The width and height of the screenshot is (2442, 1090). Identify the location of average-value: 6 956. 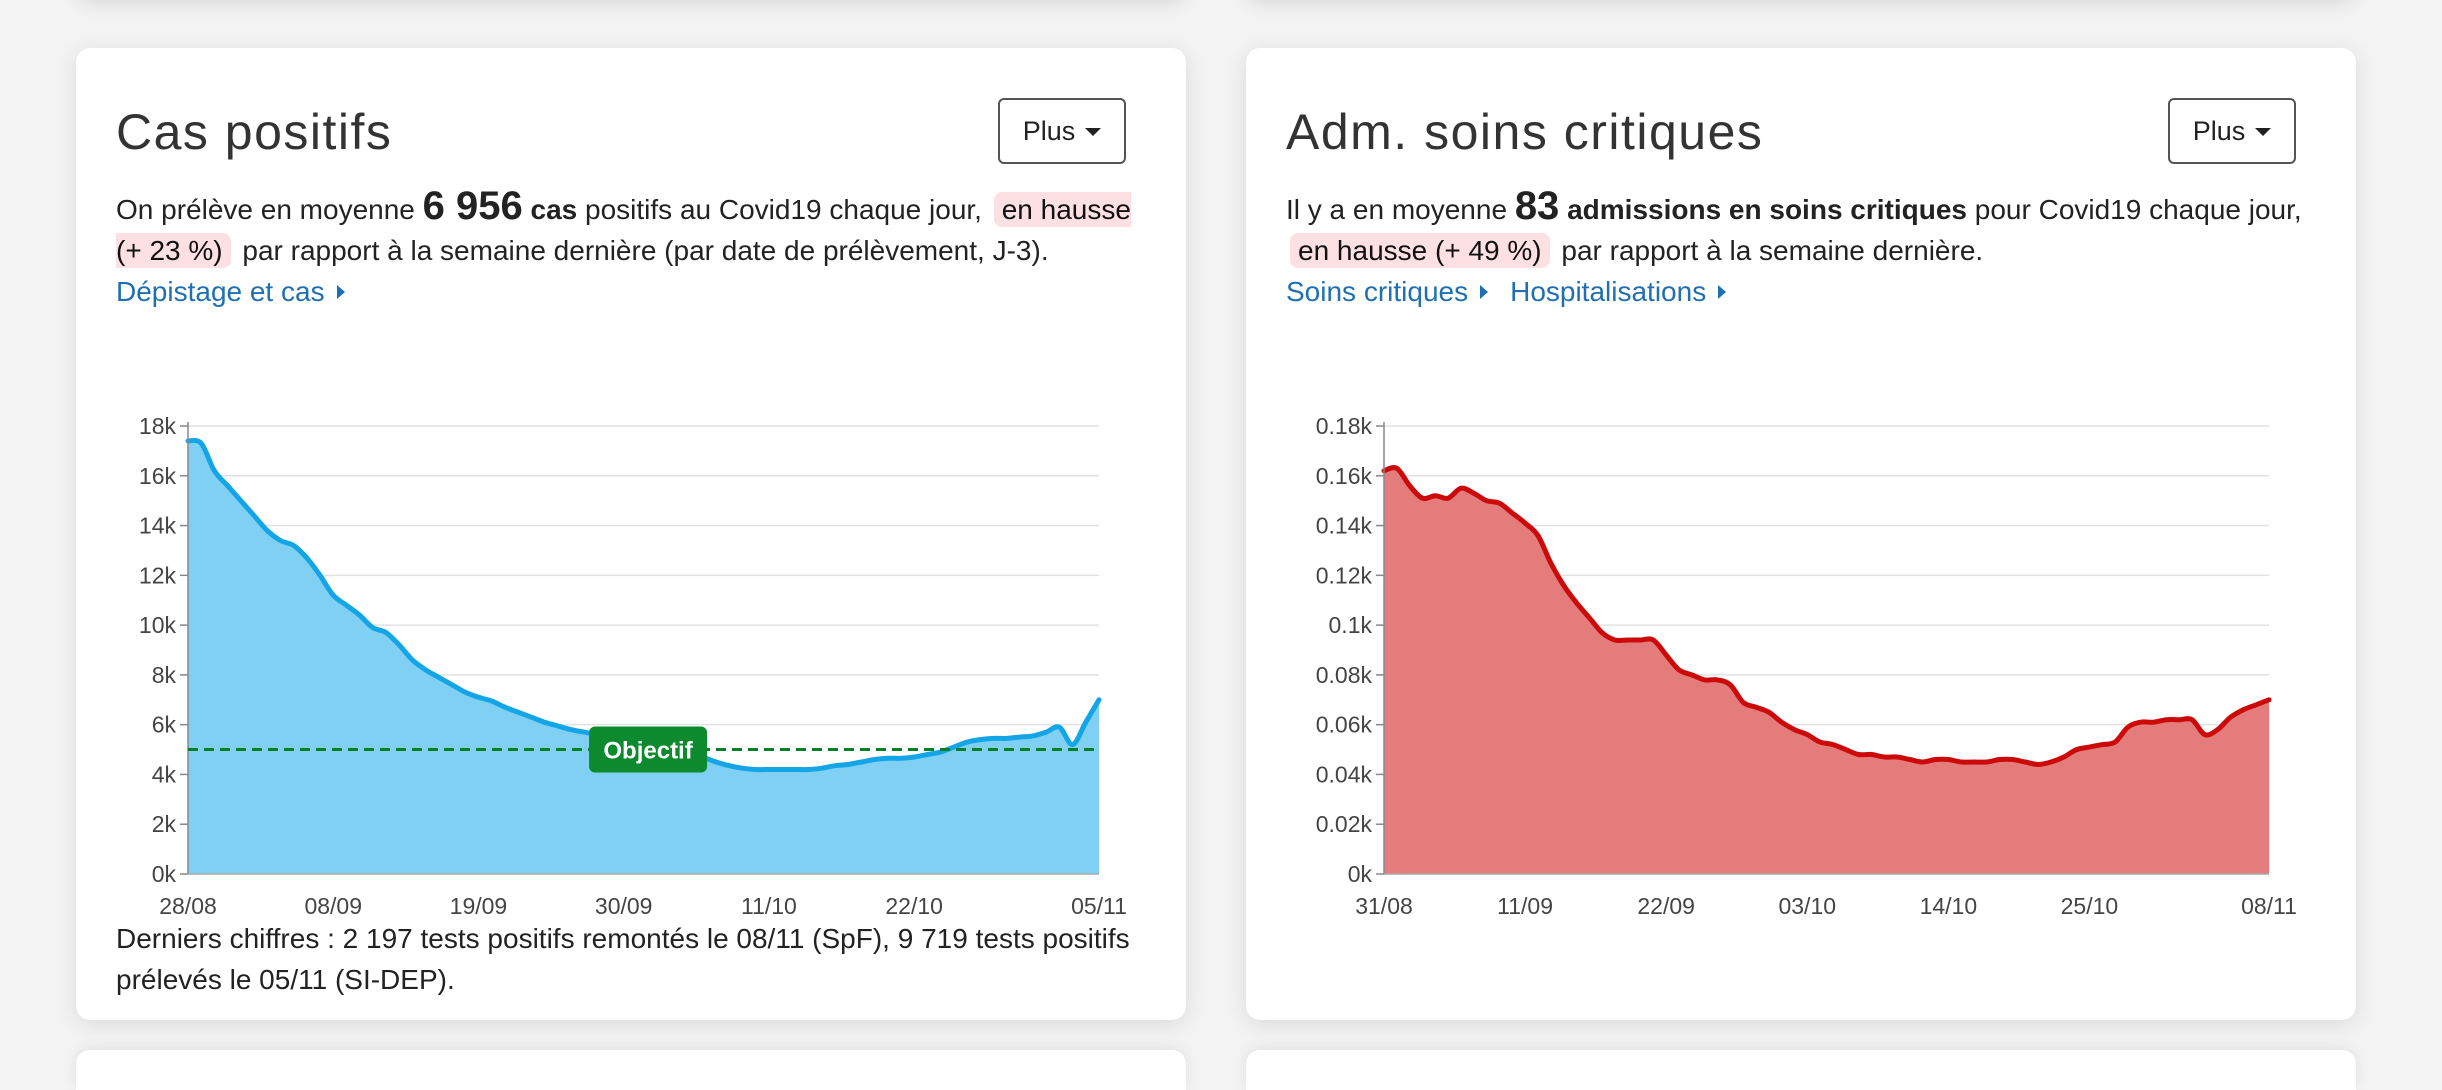
(472, 206).